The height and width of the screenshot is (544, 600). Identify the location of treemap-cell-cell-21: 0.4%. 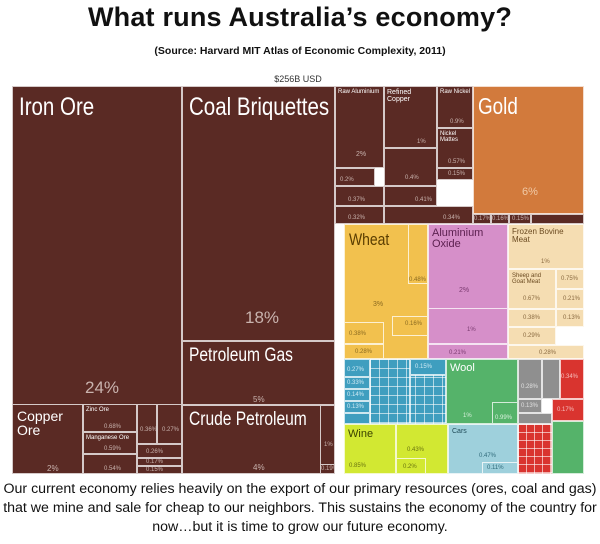
(410, 167).